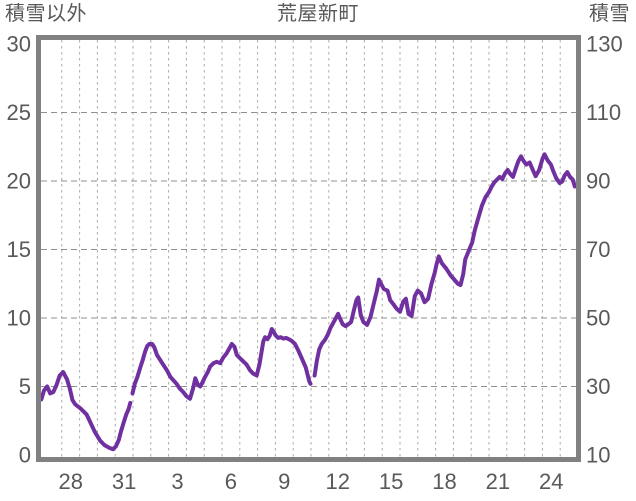  Describe the element at coordinates (19, 181) in the screenshot. I see `left-tick-label: 20` at that location.